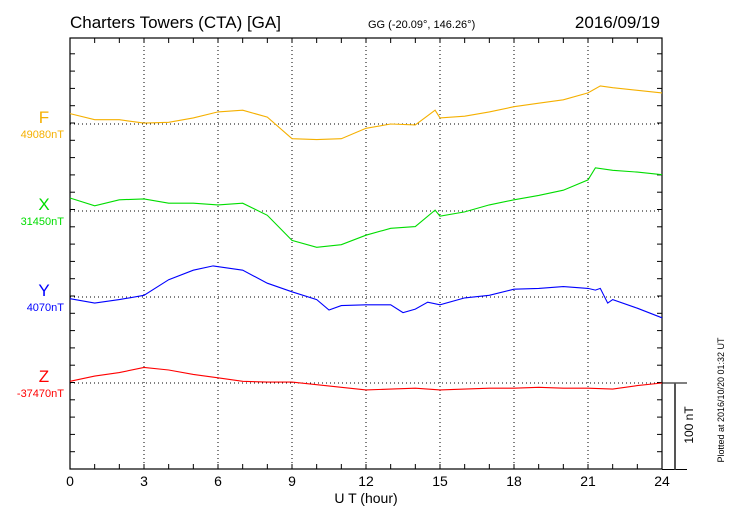  Describe the element at coordinates (43, 204) in the screenshot. I see `component-label-x: X` at that location.